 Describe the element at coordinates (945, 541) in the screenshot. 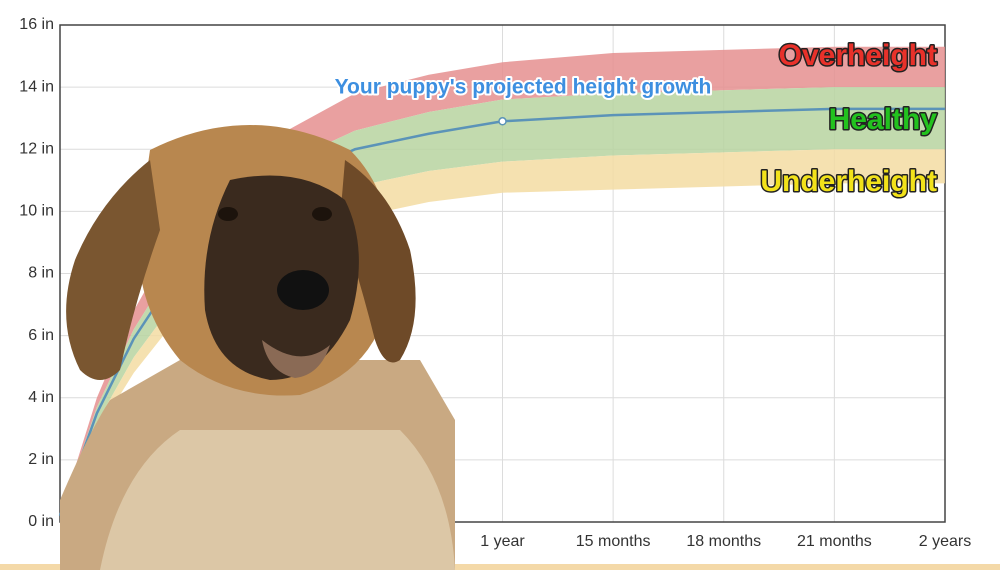

I see `x-tick-label: 2 years` at that location.